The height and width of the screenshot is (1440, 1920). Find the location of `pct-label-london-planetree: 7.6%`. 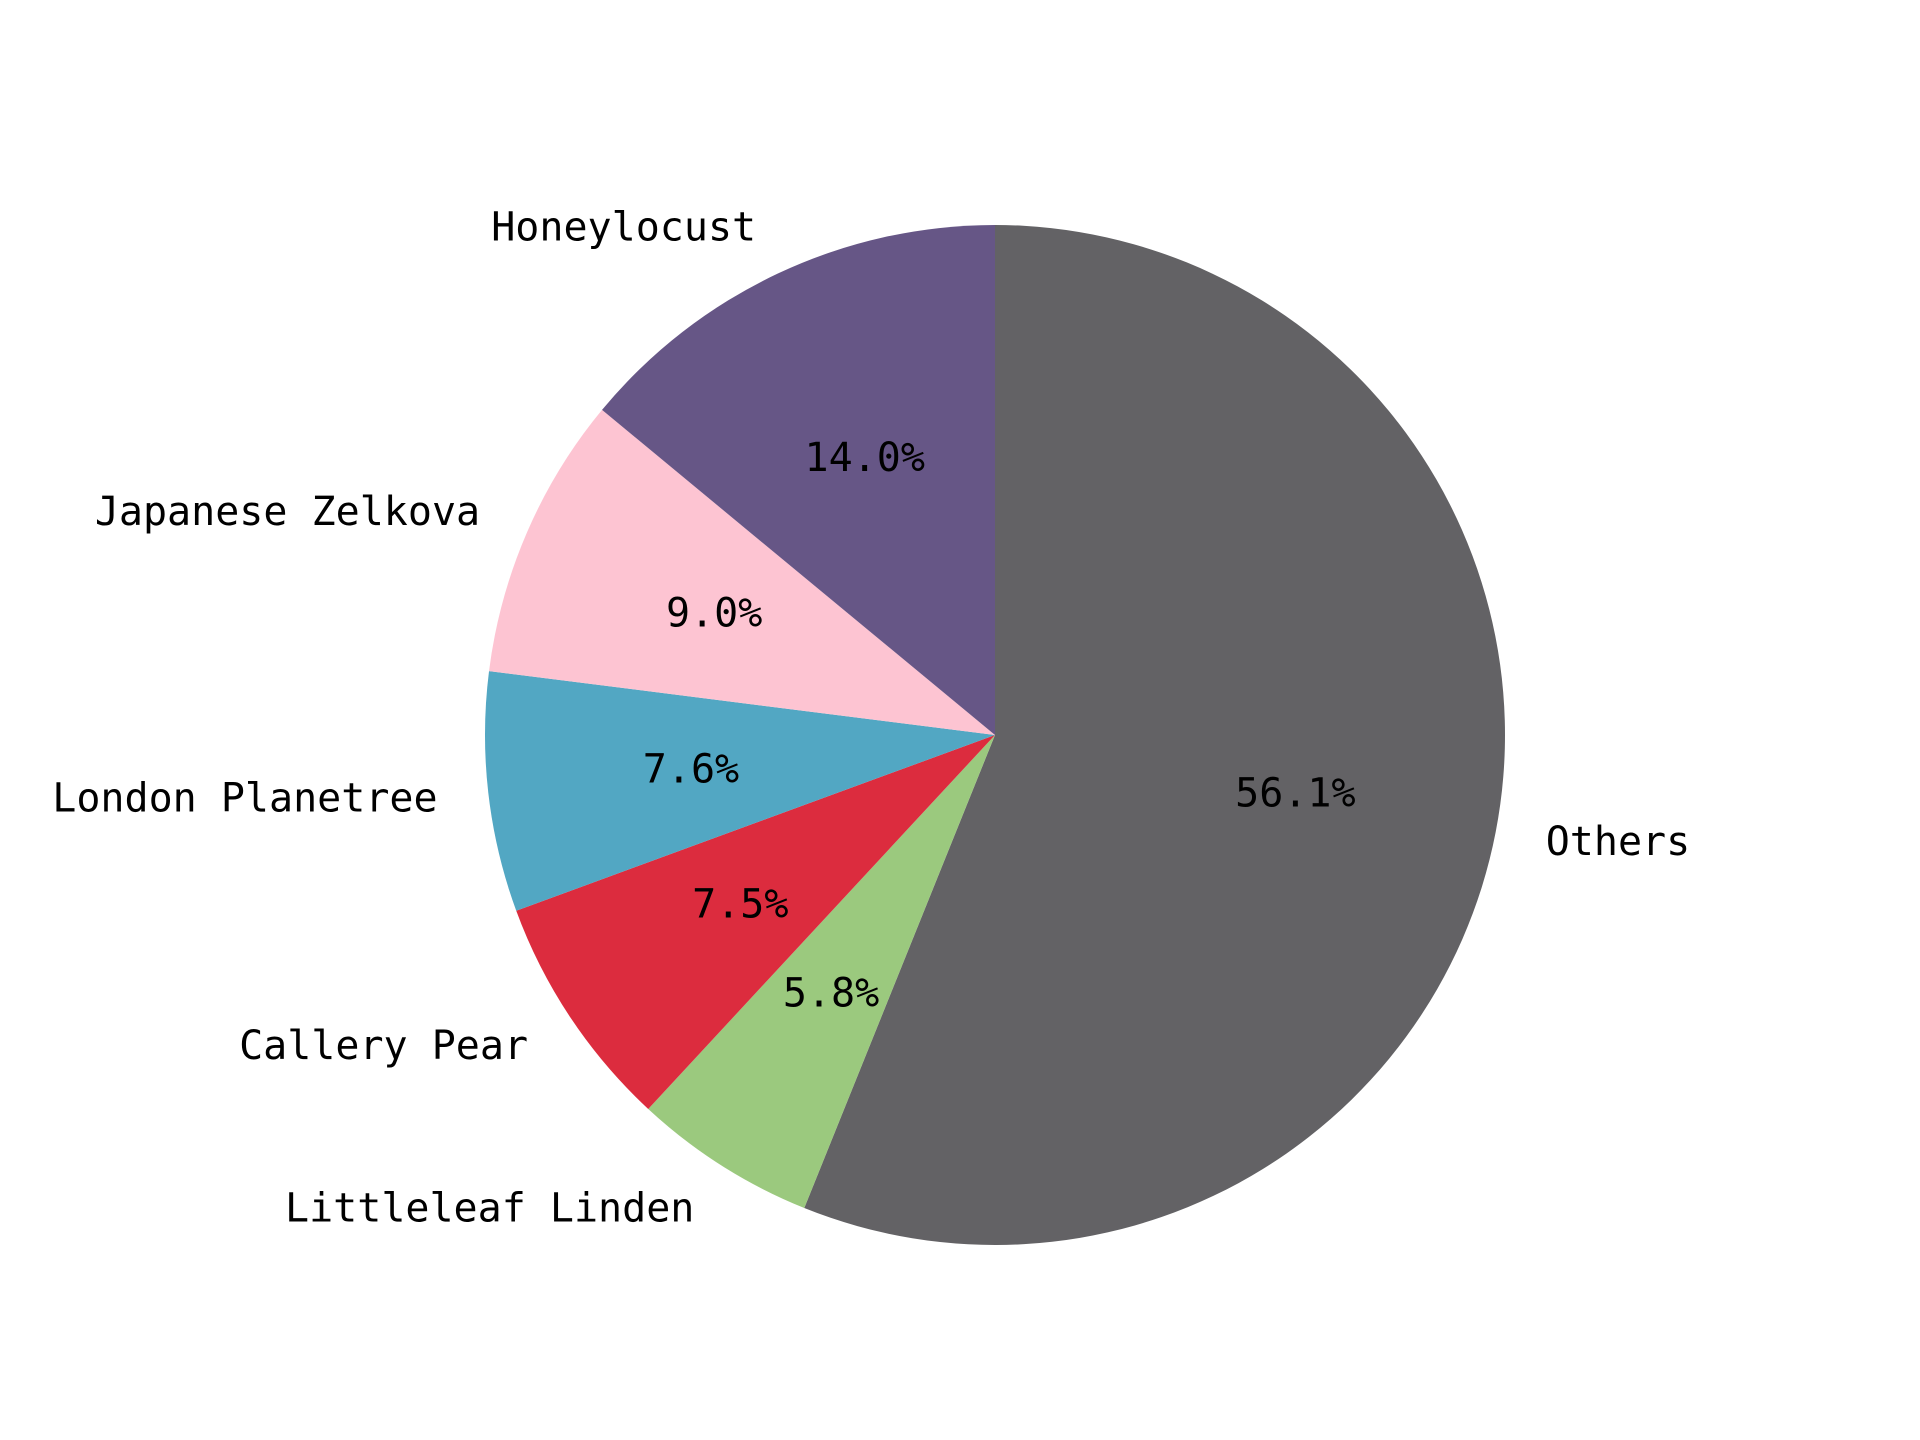

pct-label-london-planetree: 7.6% is located at coordinates (691, 770).